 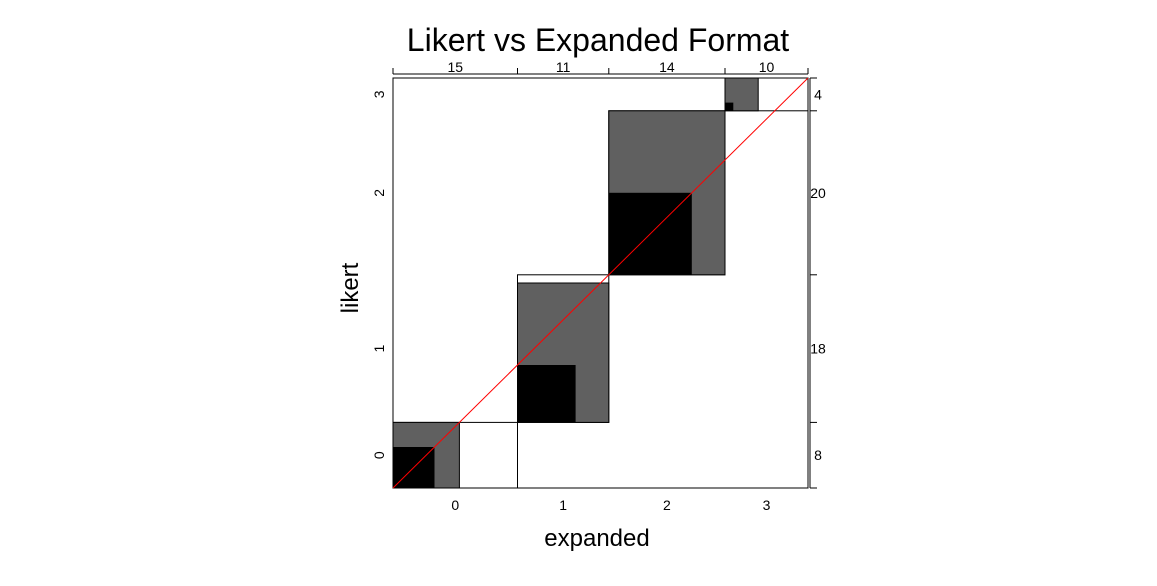 I want to click on x-tick-label: 1, so click(x=563, y=505).